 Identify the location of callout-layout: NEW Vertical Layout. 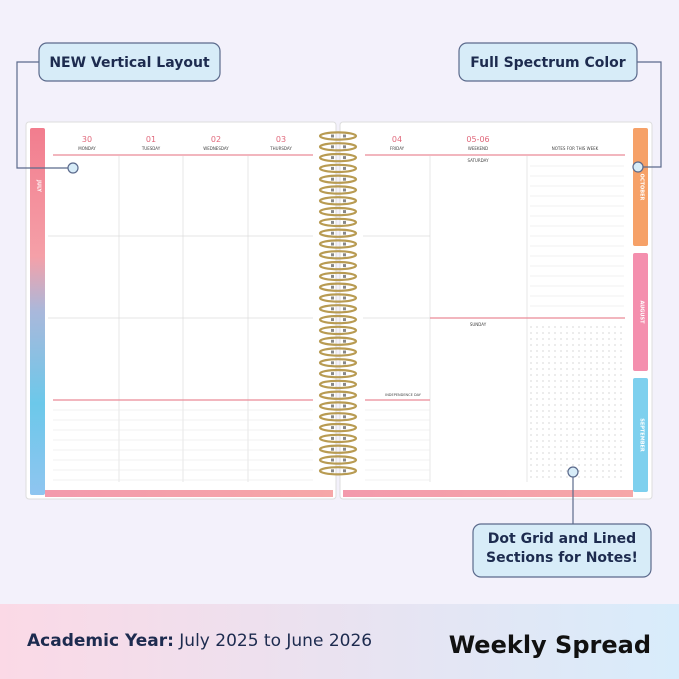
(129, 63).